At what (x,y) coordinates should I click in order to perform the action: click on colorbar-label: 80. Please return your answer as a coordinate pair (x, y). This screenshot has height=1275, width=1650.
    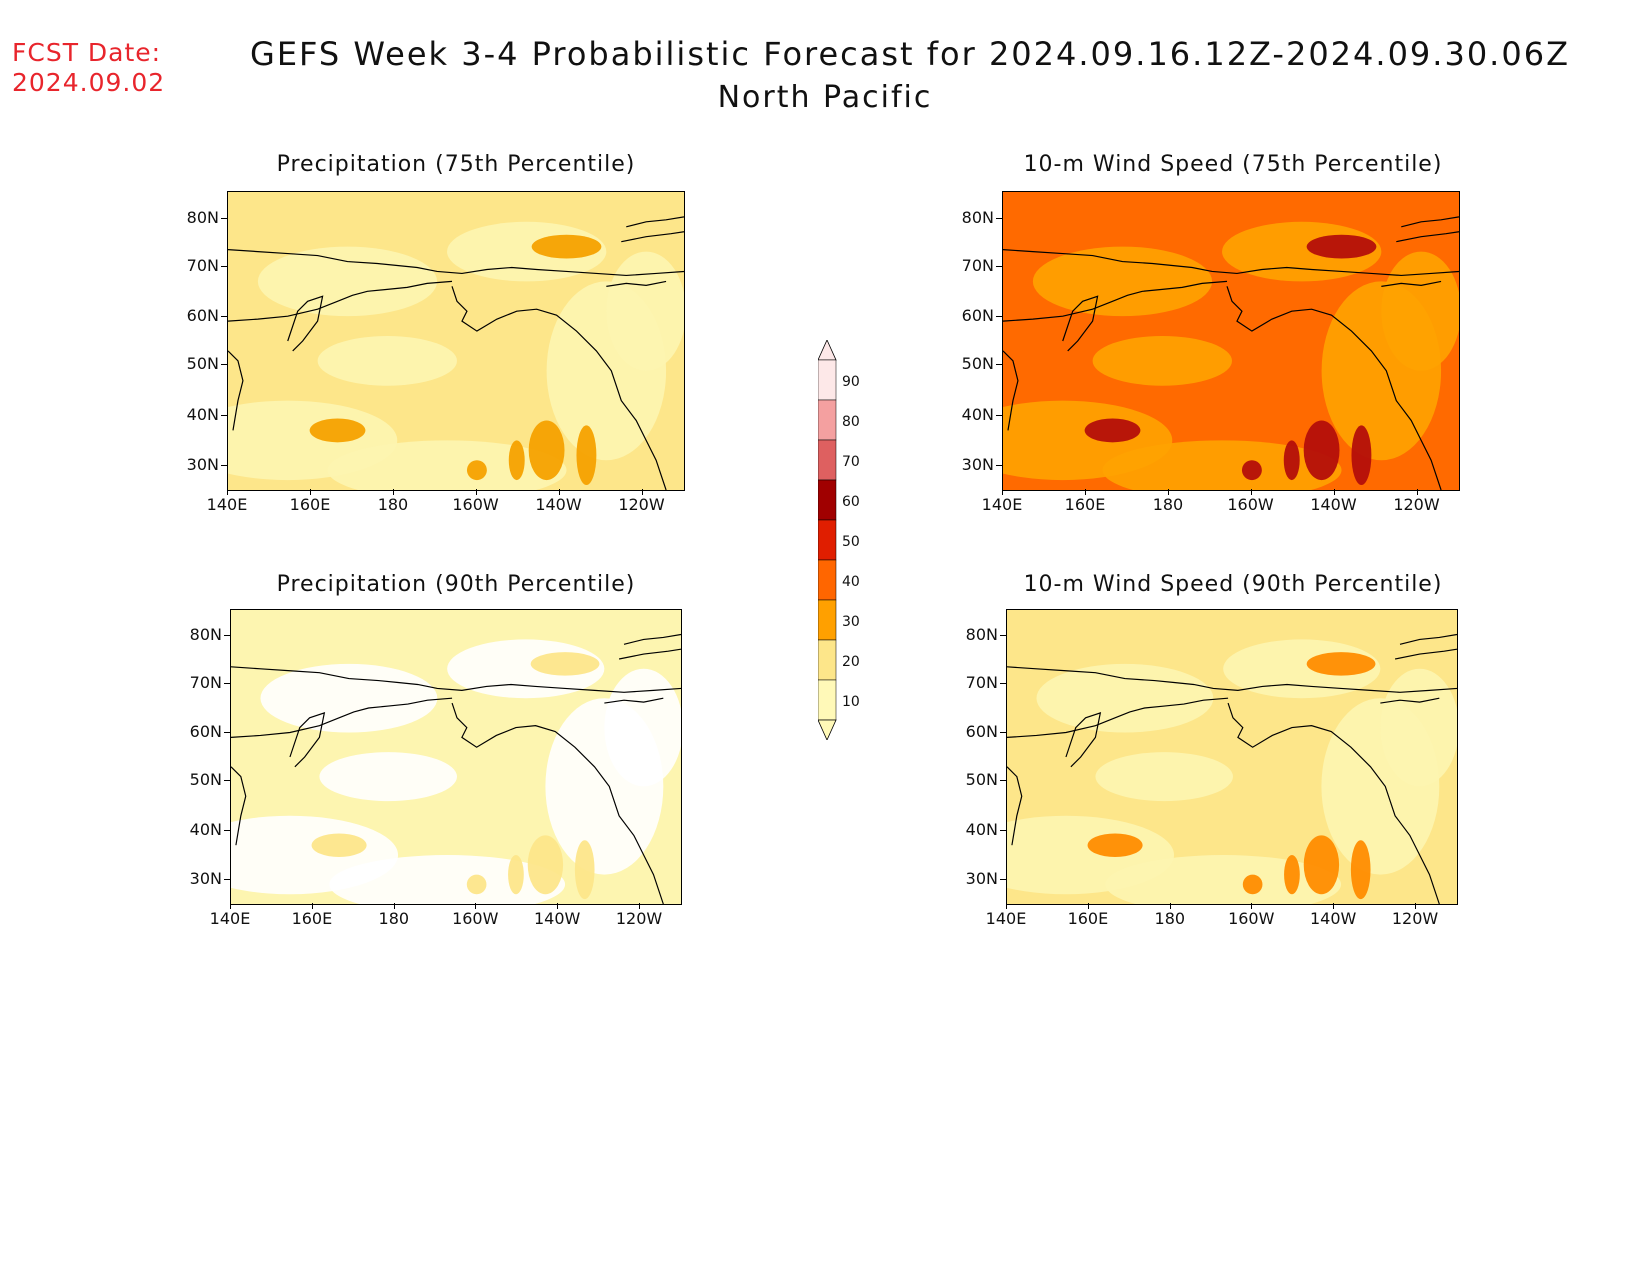
    Looking at the image, I should click on (851, 422).